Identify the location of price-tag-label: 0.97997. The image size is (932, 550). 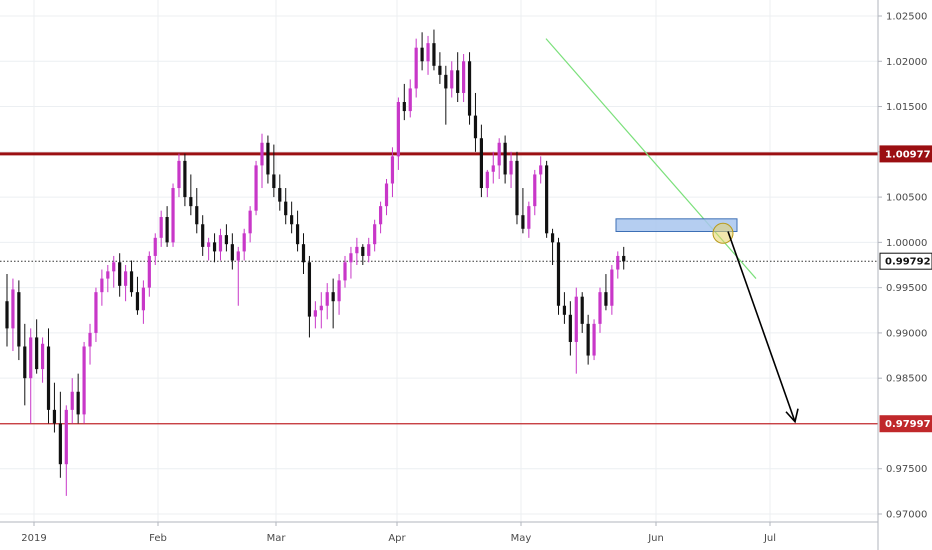
(908, 424).